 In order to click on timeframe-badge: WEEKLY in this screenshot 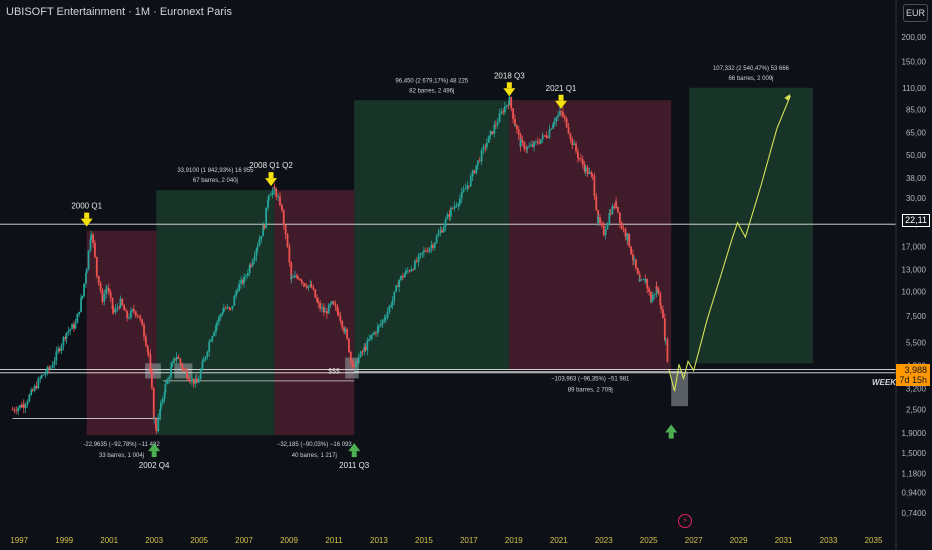, I will do `click(889, 382)`.